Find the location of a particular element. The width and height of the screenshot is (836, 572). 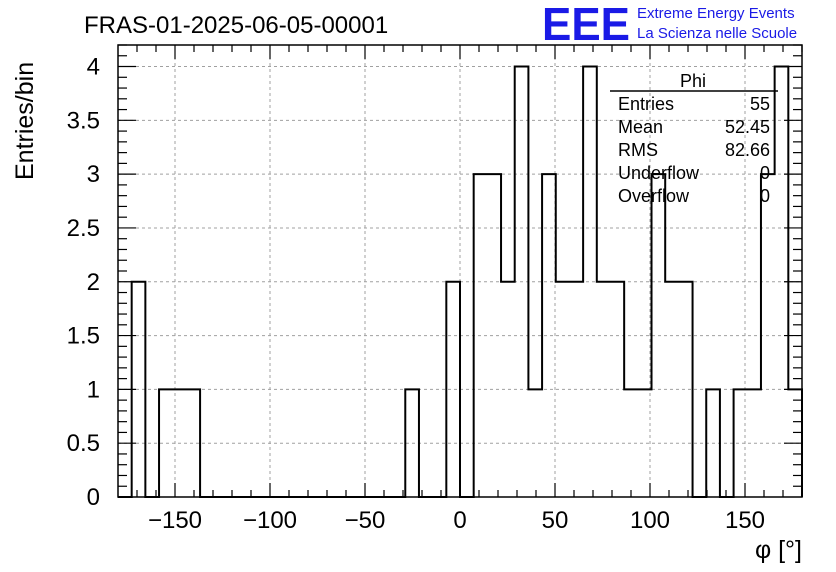

stats-value-mean: 52.45 is located at coordinates (747, 127).